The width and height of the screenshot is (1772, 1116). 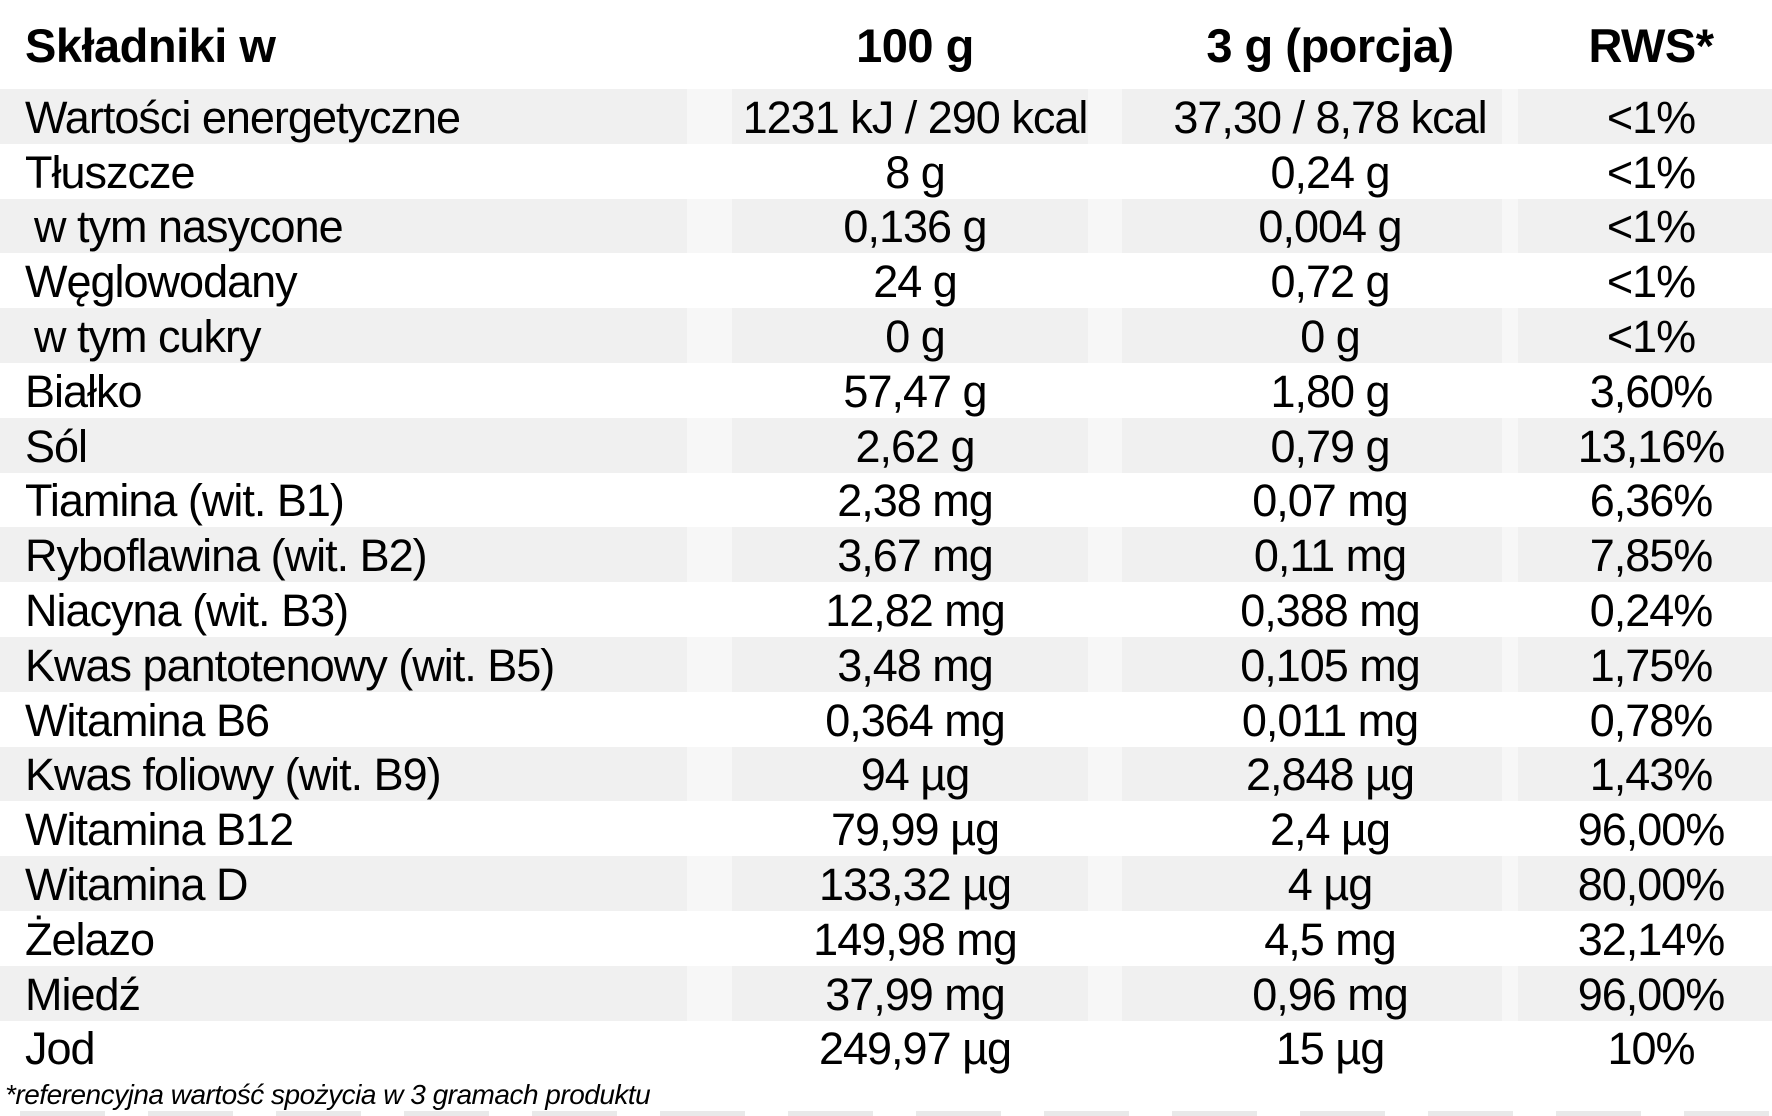 I want to click on value-per-100g: 24 g, so click(x=915, y=282).